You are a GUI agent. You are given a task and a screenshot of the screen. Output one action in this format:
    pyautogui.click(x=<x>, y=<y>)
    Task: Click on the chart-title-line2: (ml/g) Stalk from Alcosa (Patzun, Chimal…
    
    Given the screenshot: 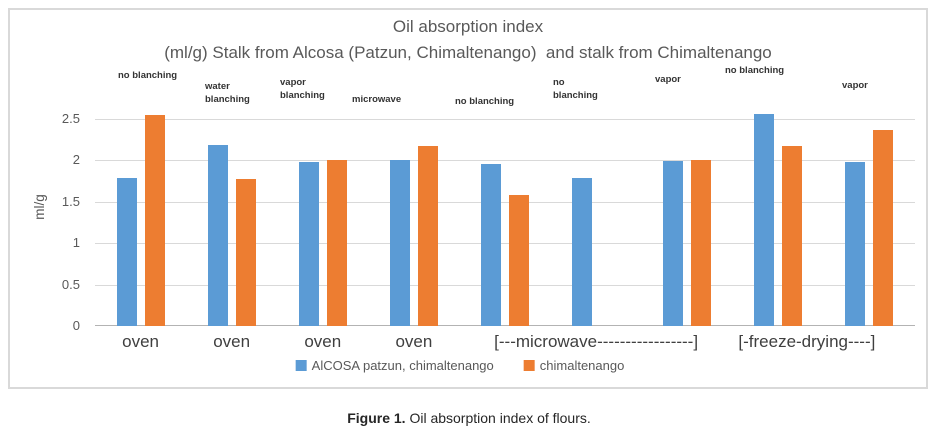 What is the action you would take?
    pyautogui.click(x=468, y=52)
    